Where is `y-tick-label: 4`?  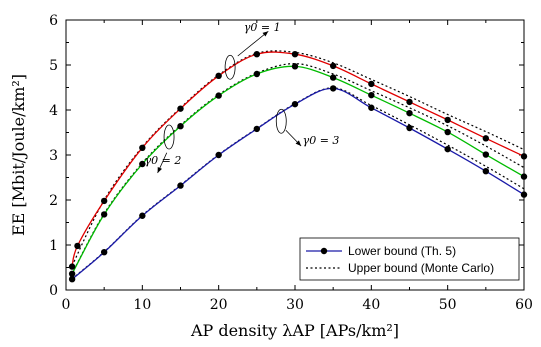 y-tick-label: 4 is located at coordinates (53, 111).